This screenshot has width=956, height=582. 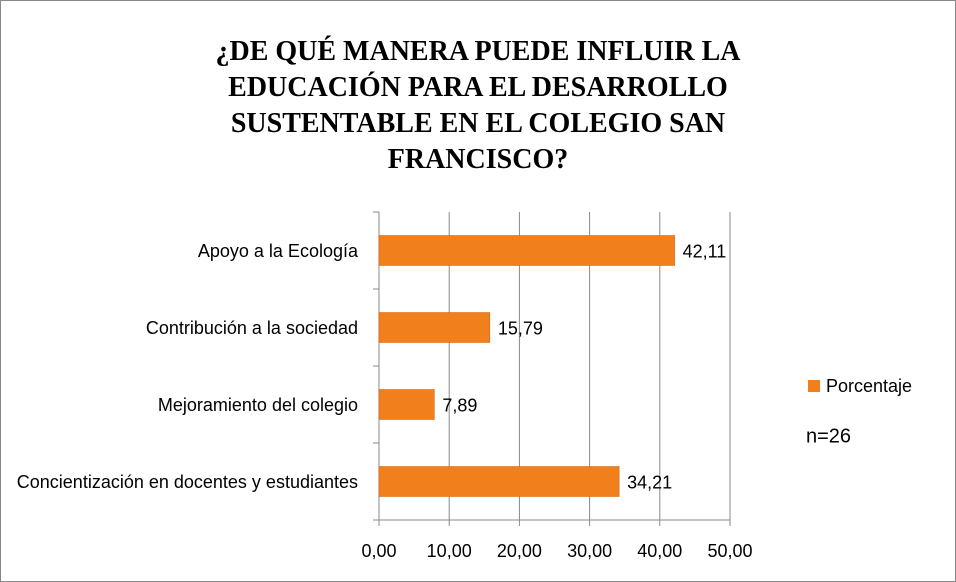 I want to click on y-tick-text: Contribución a la sociedad, so click(x=251, y=327).